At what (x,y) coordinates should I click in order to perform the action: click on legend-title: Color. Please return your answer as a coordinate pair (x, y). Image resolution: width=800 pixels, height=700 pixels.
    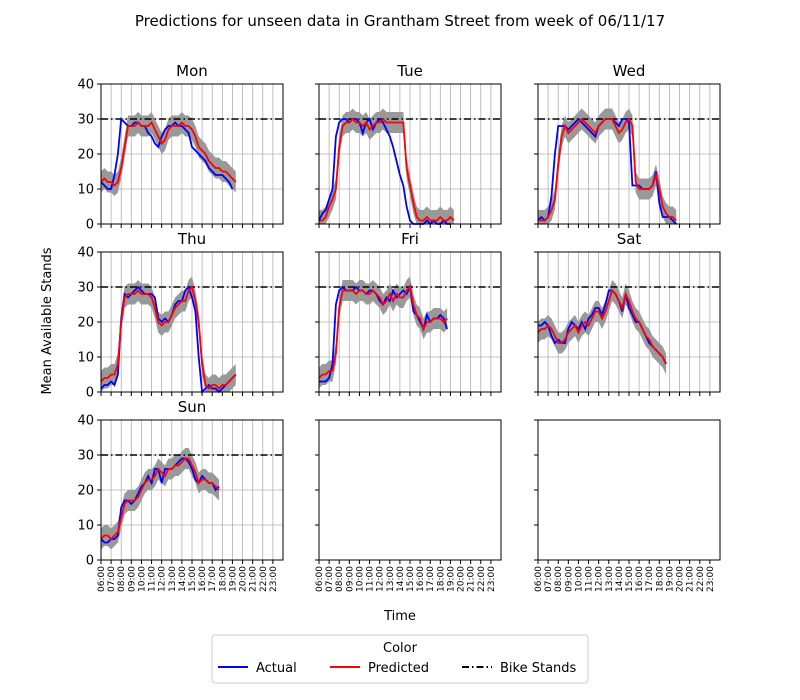
    Looking at the image, I should click on (400, 648).